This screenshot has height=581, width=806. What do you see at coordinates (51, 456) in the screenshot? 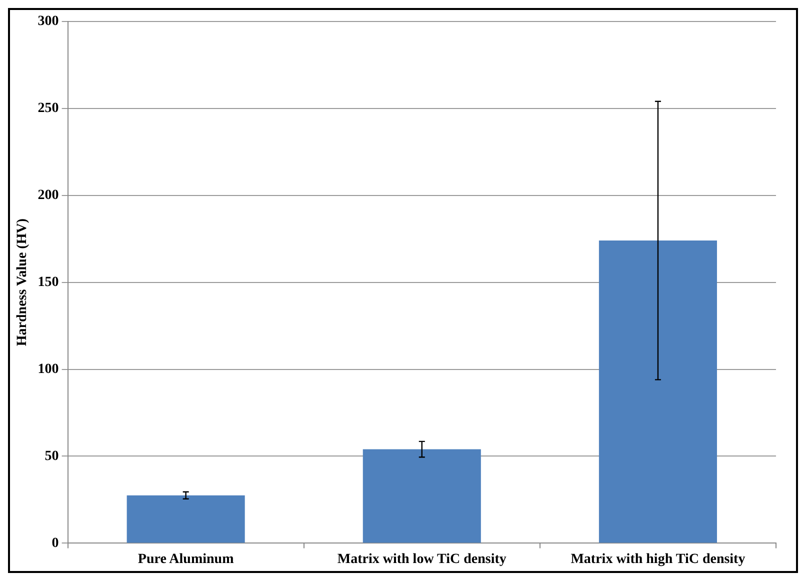
I see `y-tick-label: 50` at bounding box center [51, 456].